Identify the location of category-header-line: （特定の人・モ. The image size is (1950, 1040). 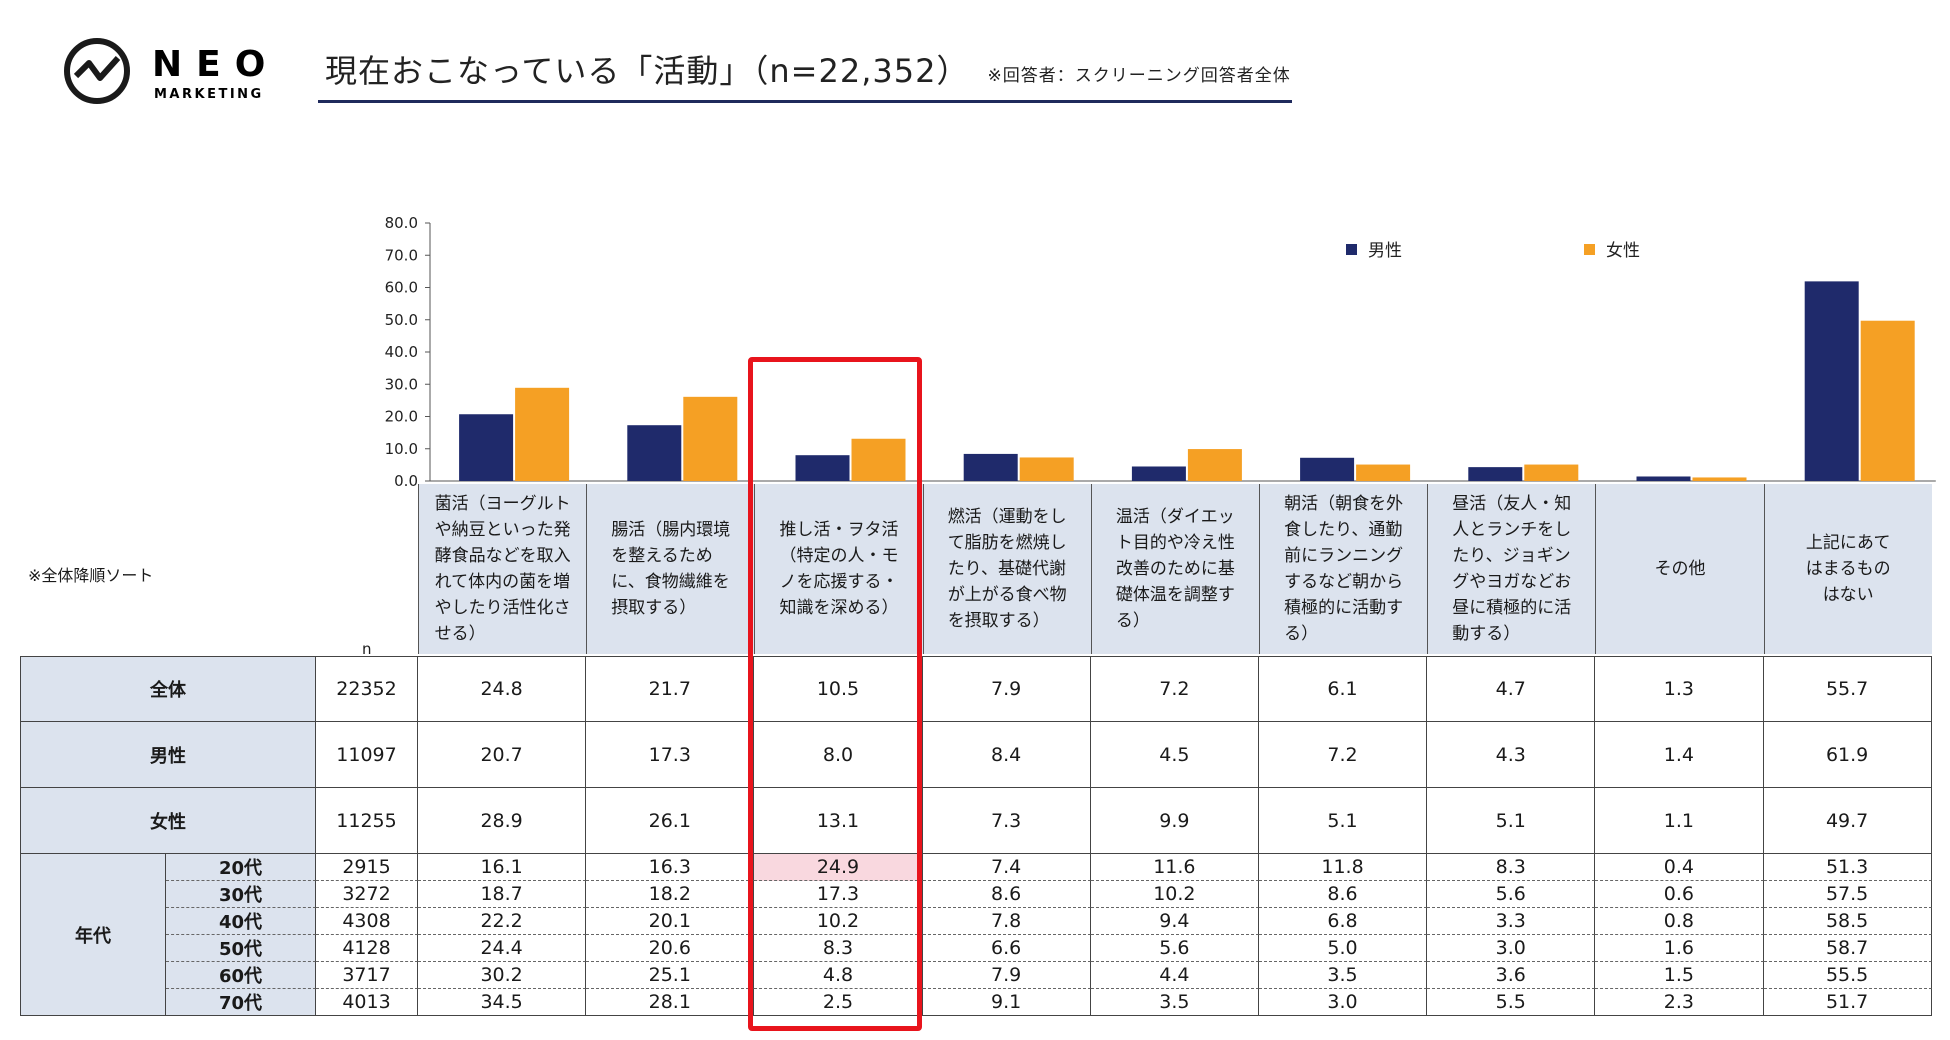
(839, 556).